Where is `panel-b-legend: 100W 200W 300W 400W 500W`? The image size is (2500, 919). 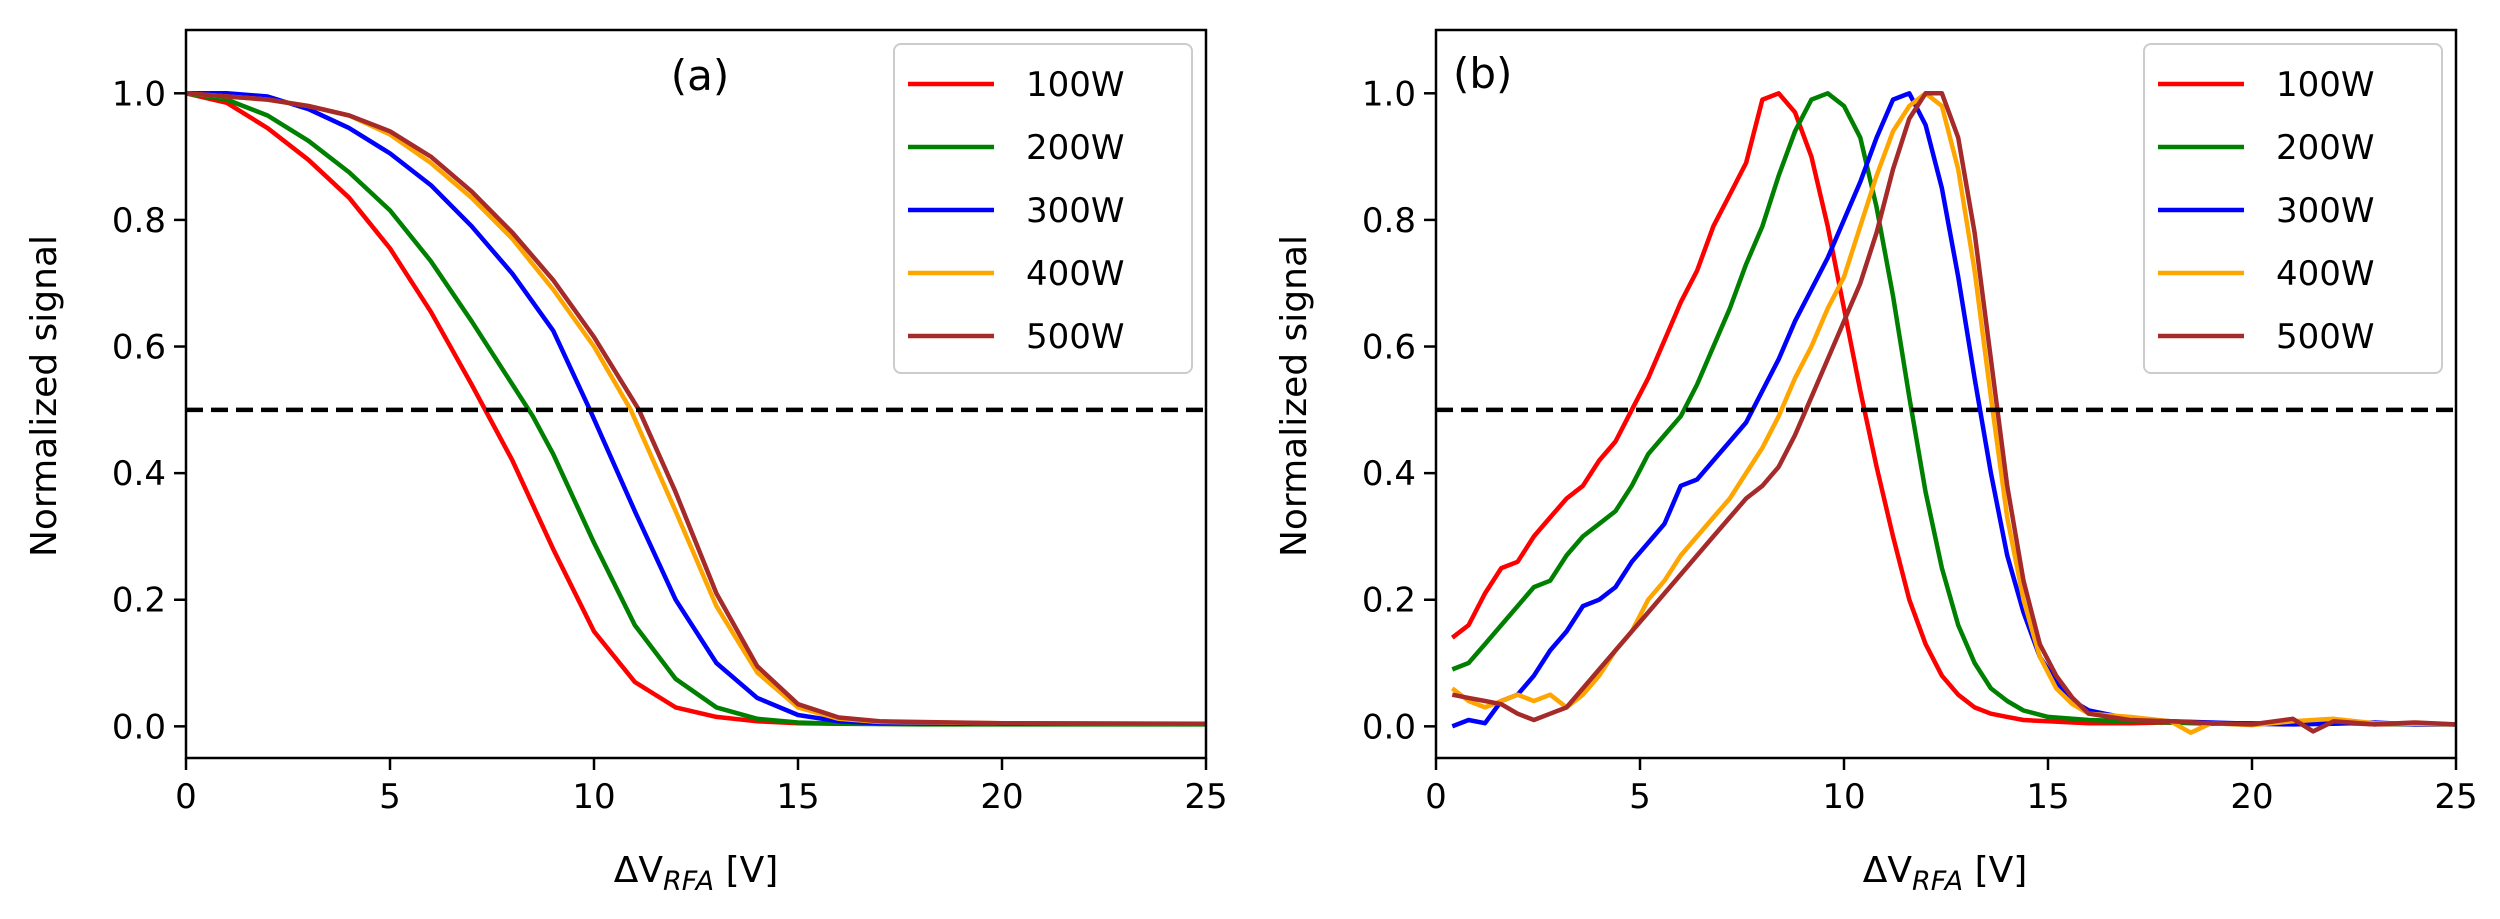
panel-b-legend: 100W 200W 300W 400W 500W is located at coordinates (2293, 208).